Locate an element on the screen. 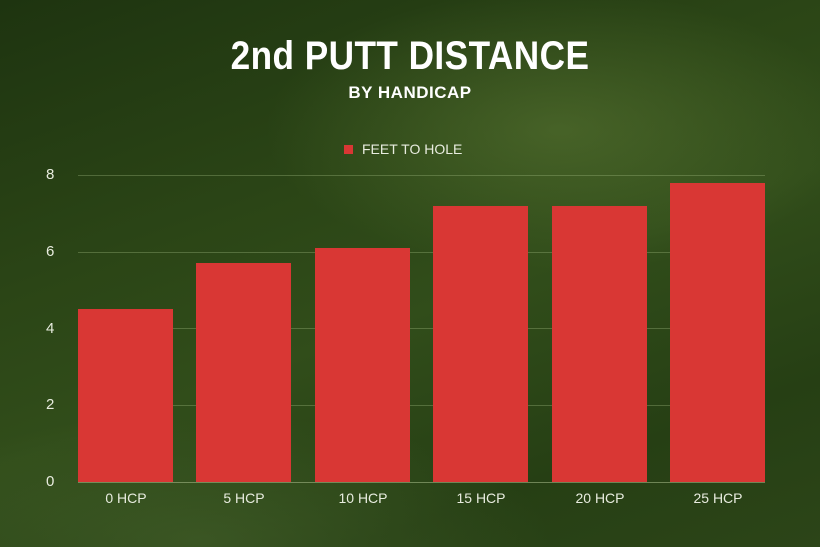 The height and width of the screenshot is (547, 820). y-tick-6: 6 is located at coordinates (50, 251).